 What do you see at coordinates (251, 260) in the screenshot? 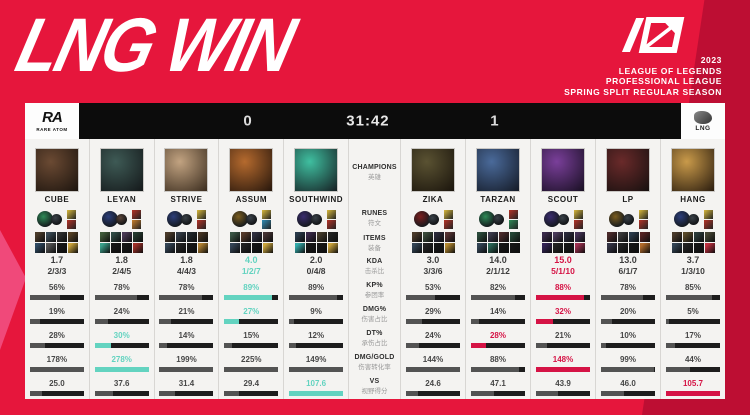
I see `kda-value: 4.0` at bounding box center [251, 260].